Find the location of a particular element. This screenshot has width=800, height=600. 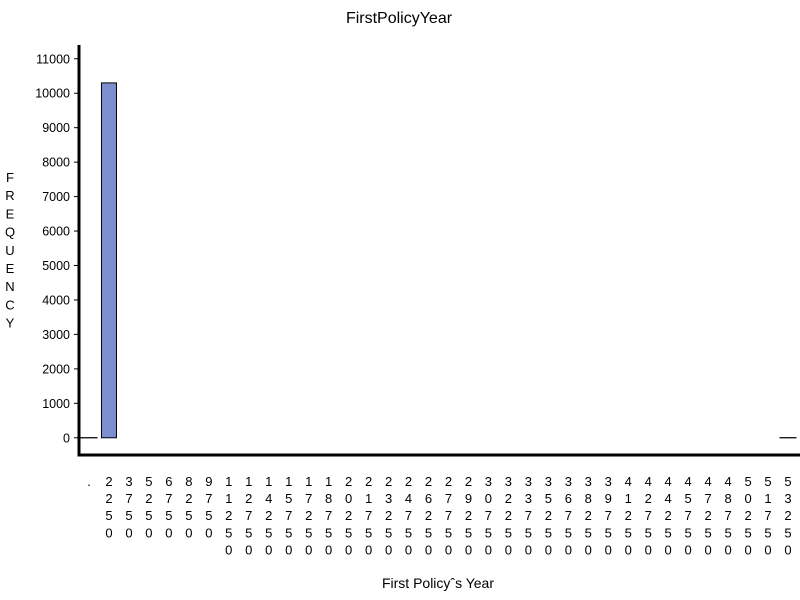

x-tick-label: 2 0 2 5 0 is located at coordinates (348, 515).